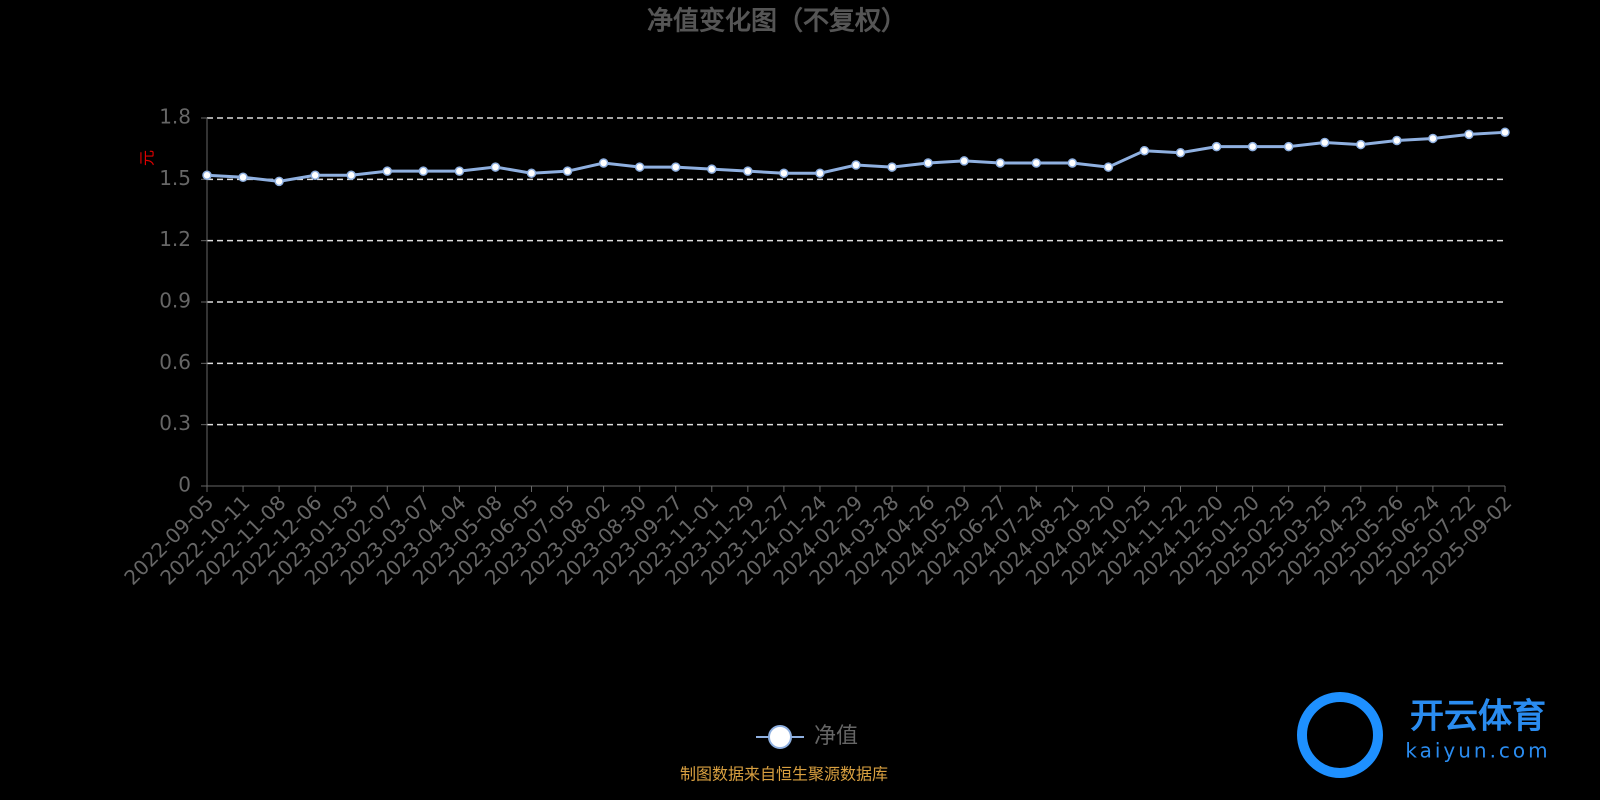 Image resolution: width=1600 pixels, height=800 pixels. Describe the element at coordinates (780, 737) in the screenshot. I see `legend-marker` at that location.